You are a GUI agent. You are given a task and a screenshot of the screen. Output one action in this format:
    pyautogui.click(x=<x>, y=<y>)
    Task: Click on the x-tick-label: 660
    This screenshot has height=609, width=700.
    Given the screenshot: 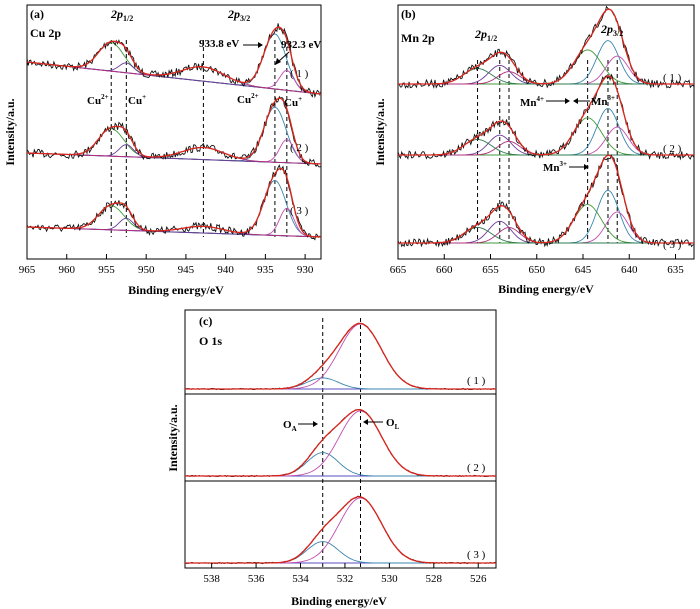 What is the action you would take?
    pyautogui.click(x=444, y=270)
    